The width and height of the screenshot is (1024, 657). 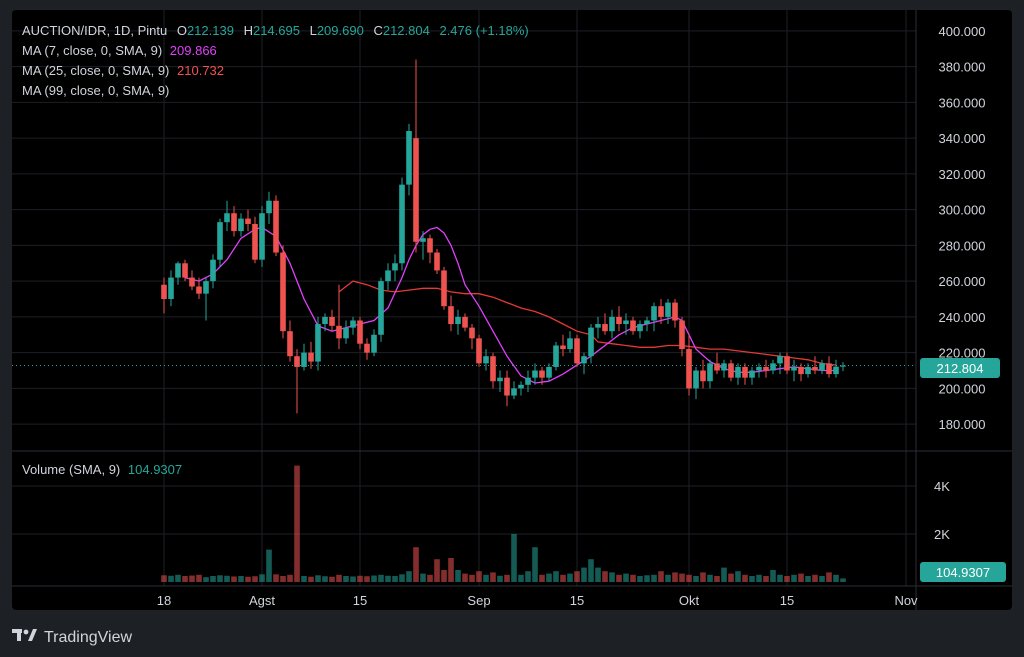 I want to click on legend-volume-row: Volume (SMA, 9) 104.9307, so click(x=102, y=469).